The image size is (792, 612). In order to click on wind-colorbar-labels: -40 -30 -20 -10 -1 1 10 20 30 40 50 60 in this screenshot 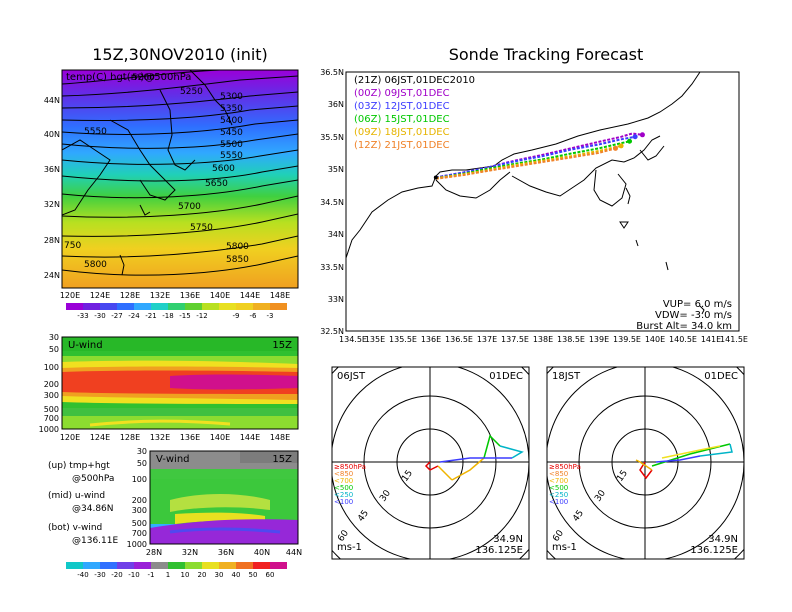, I will do `click(175, 575)`.